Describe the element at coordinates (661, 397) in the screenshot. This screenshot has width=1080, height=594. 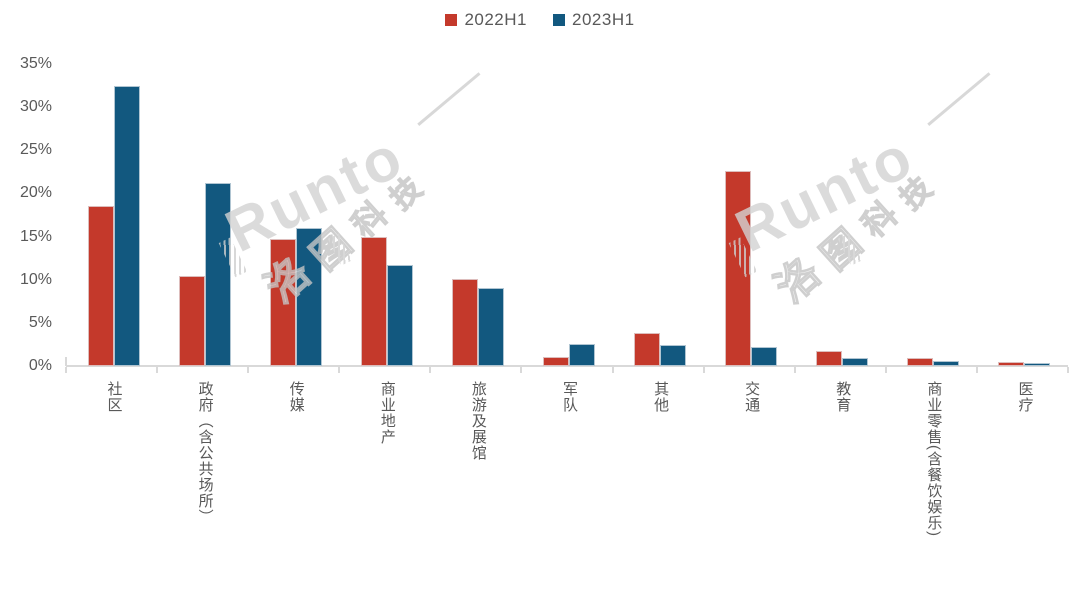
I see `x-axis-category-label: 其他` at that location.